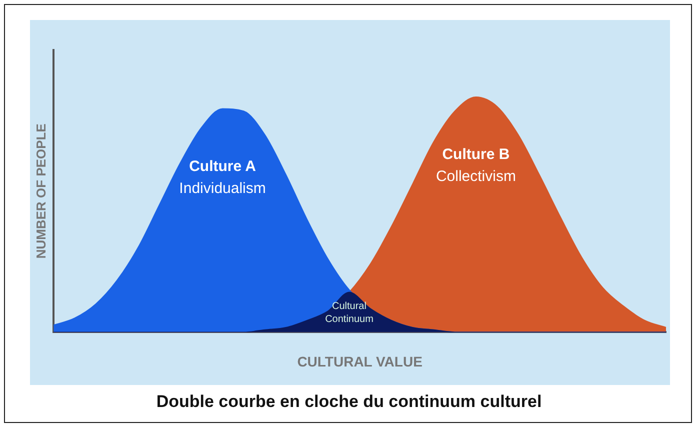 Image resolution: width=698 pixels, height=429 pixels. Describe the element at coordinates (359, 361) in the screenshot. I see `x-axis-title: CULTURAL VALUE` at that location.